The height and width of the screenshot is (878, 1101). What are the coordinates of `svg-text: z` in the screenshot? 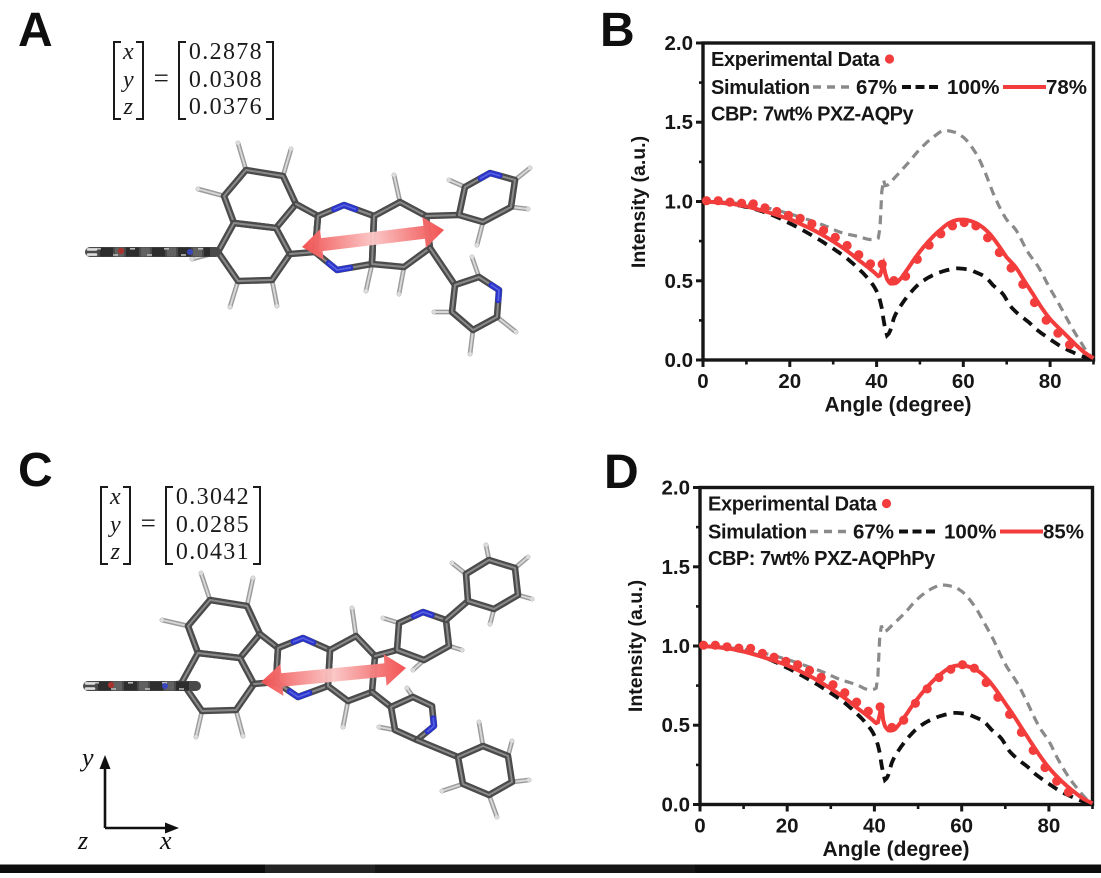 It's located at (82, 840).